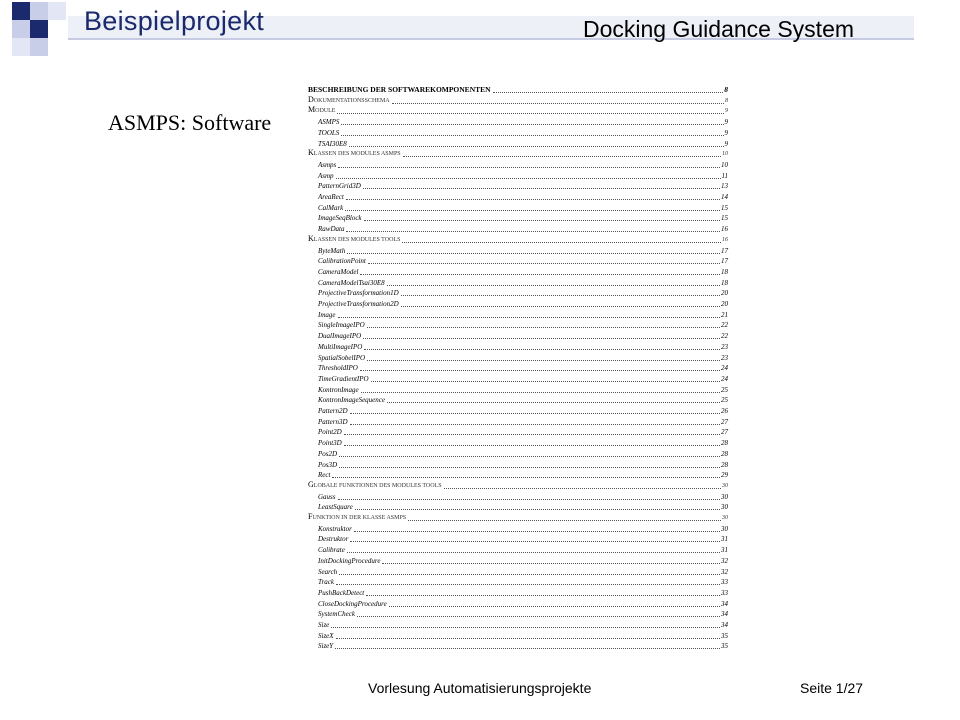 Image resolution: width=960 pixels, height=720 pixels. I want to click on toc-entry-label: InitDockingProcedure, so click(349, 560).